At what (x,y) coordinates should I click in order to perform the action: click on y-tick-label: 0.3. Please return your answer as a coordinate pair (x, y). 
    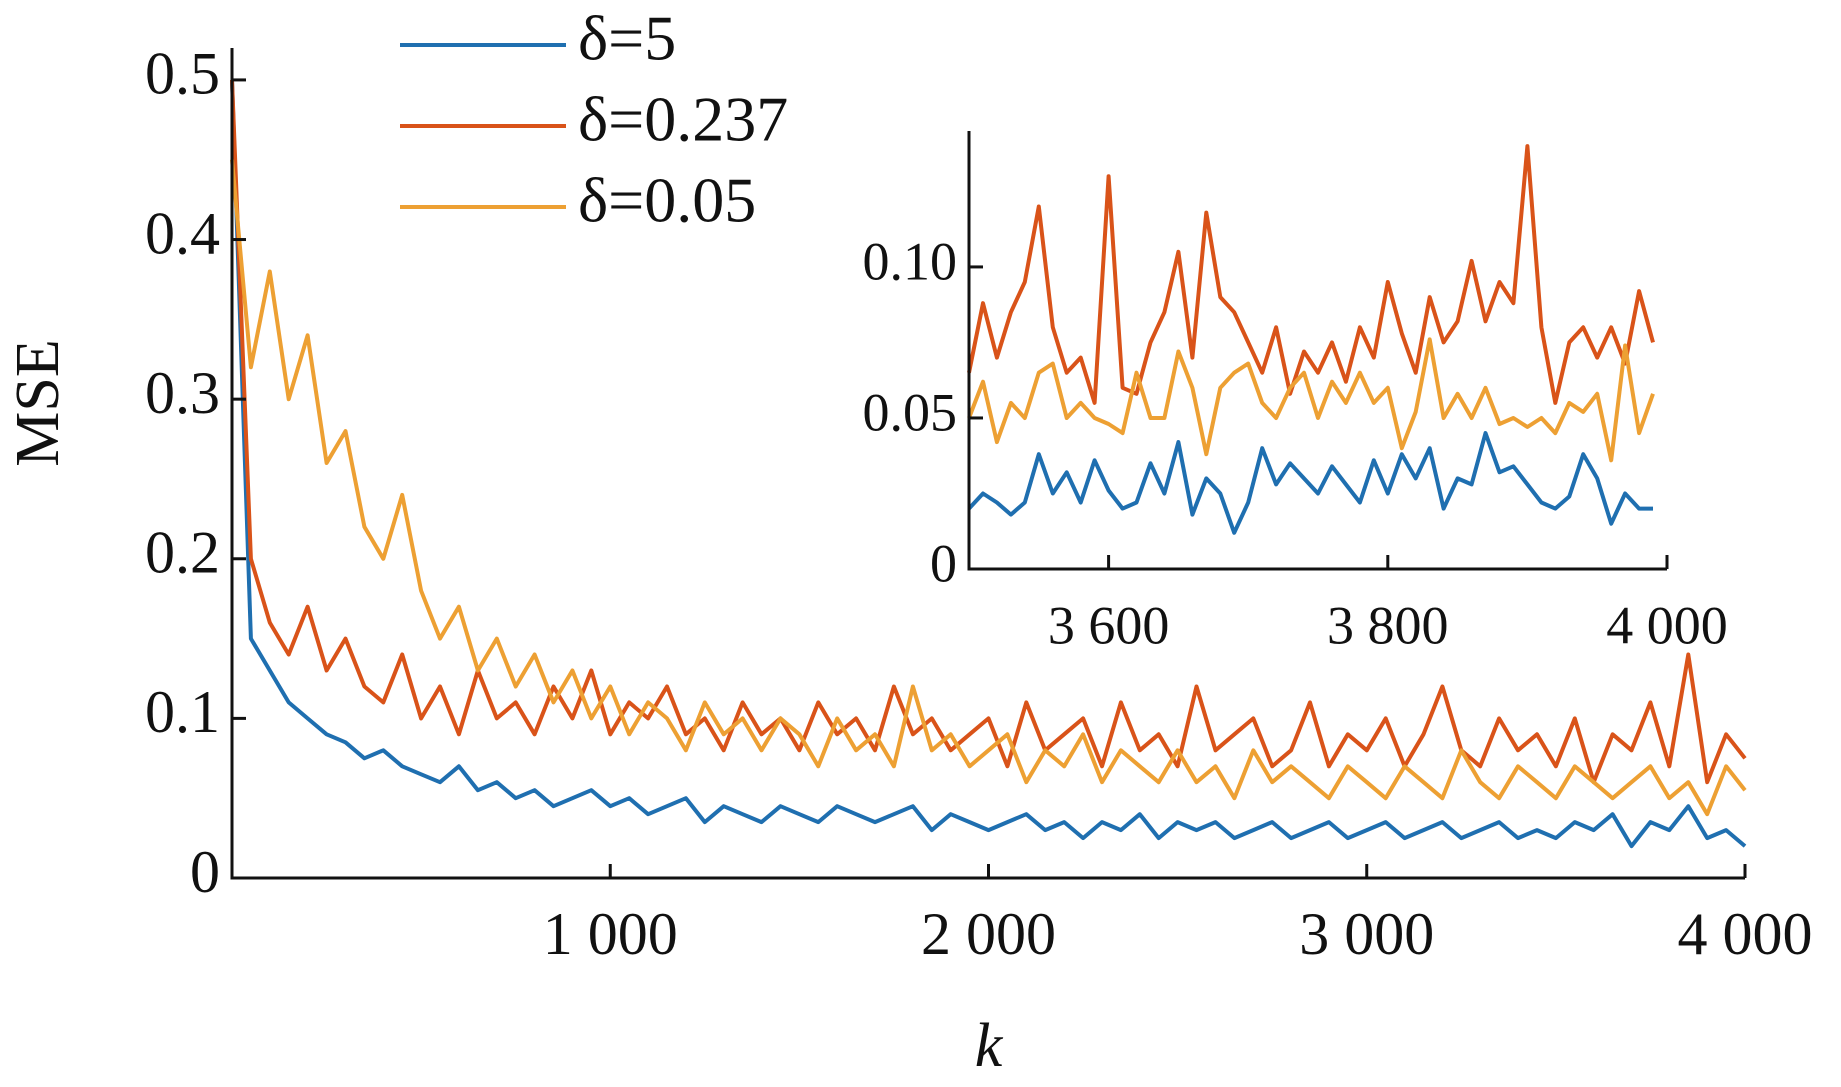
    Looking at the image, I should click on (182, 393).